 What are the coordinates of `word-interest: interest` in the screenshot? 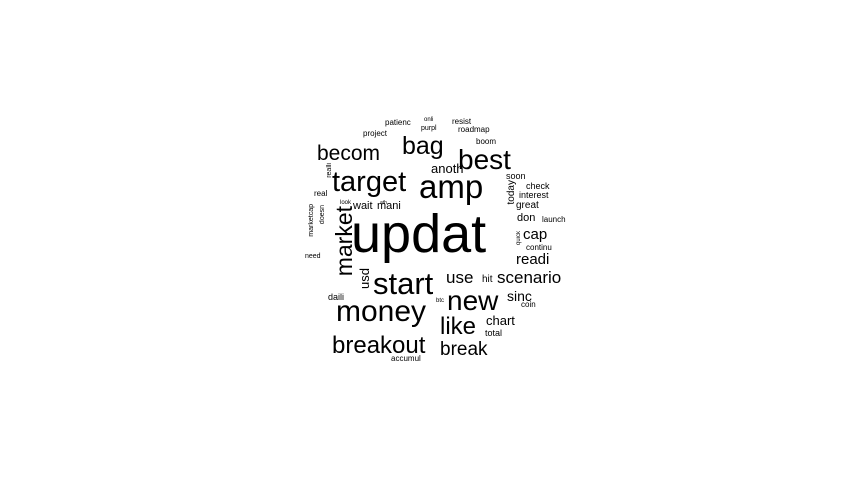 It's located at (534, 195).